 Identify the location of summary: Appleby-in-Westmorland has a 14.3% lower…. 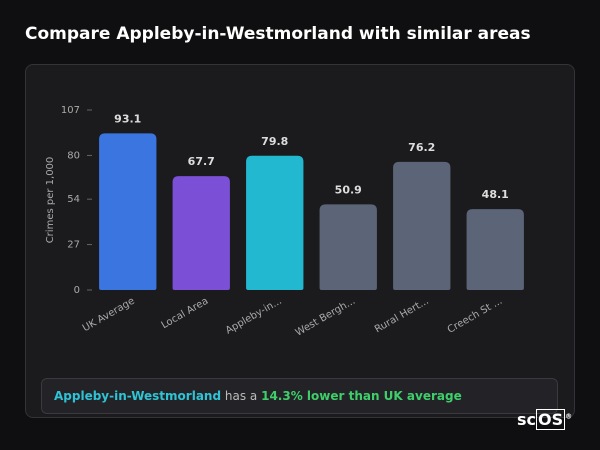
(299, 396).